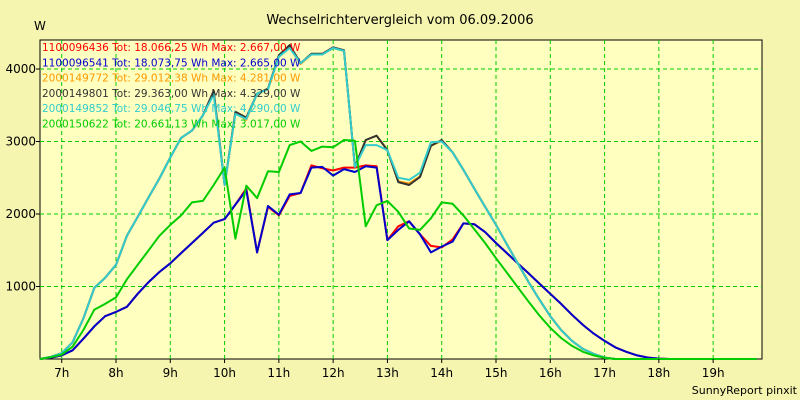 The image size is (800, 400). I want to click on x-tick-label: 10h, so click(224, 373).